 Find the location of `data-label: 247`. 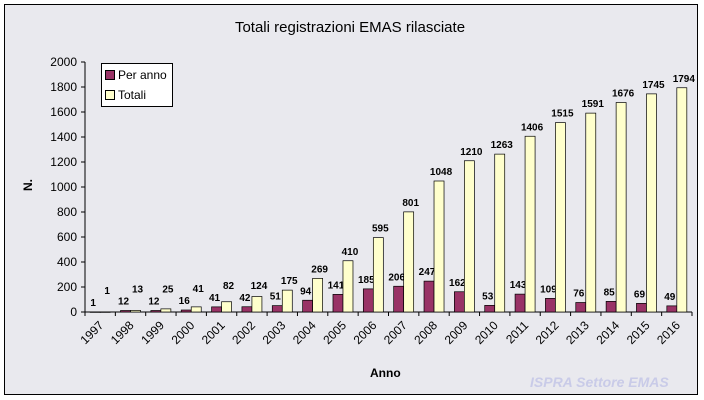

data-label: 247 is located at coordinates (427, 272).